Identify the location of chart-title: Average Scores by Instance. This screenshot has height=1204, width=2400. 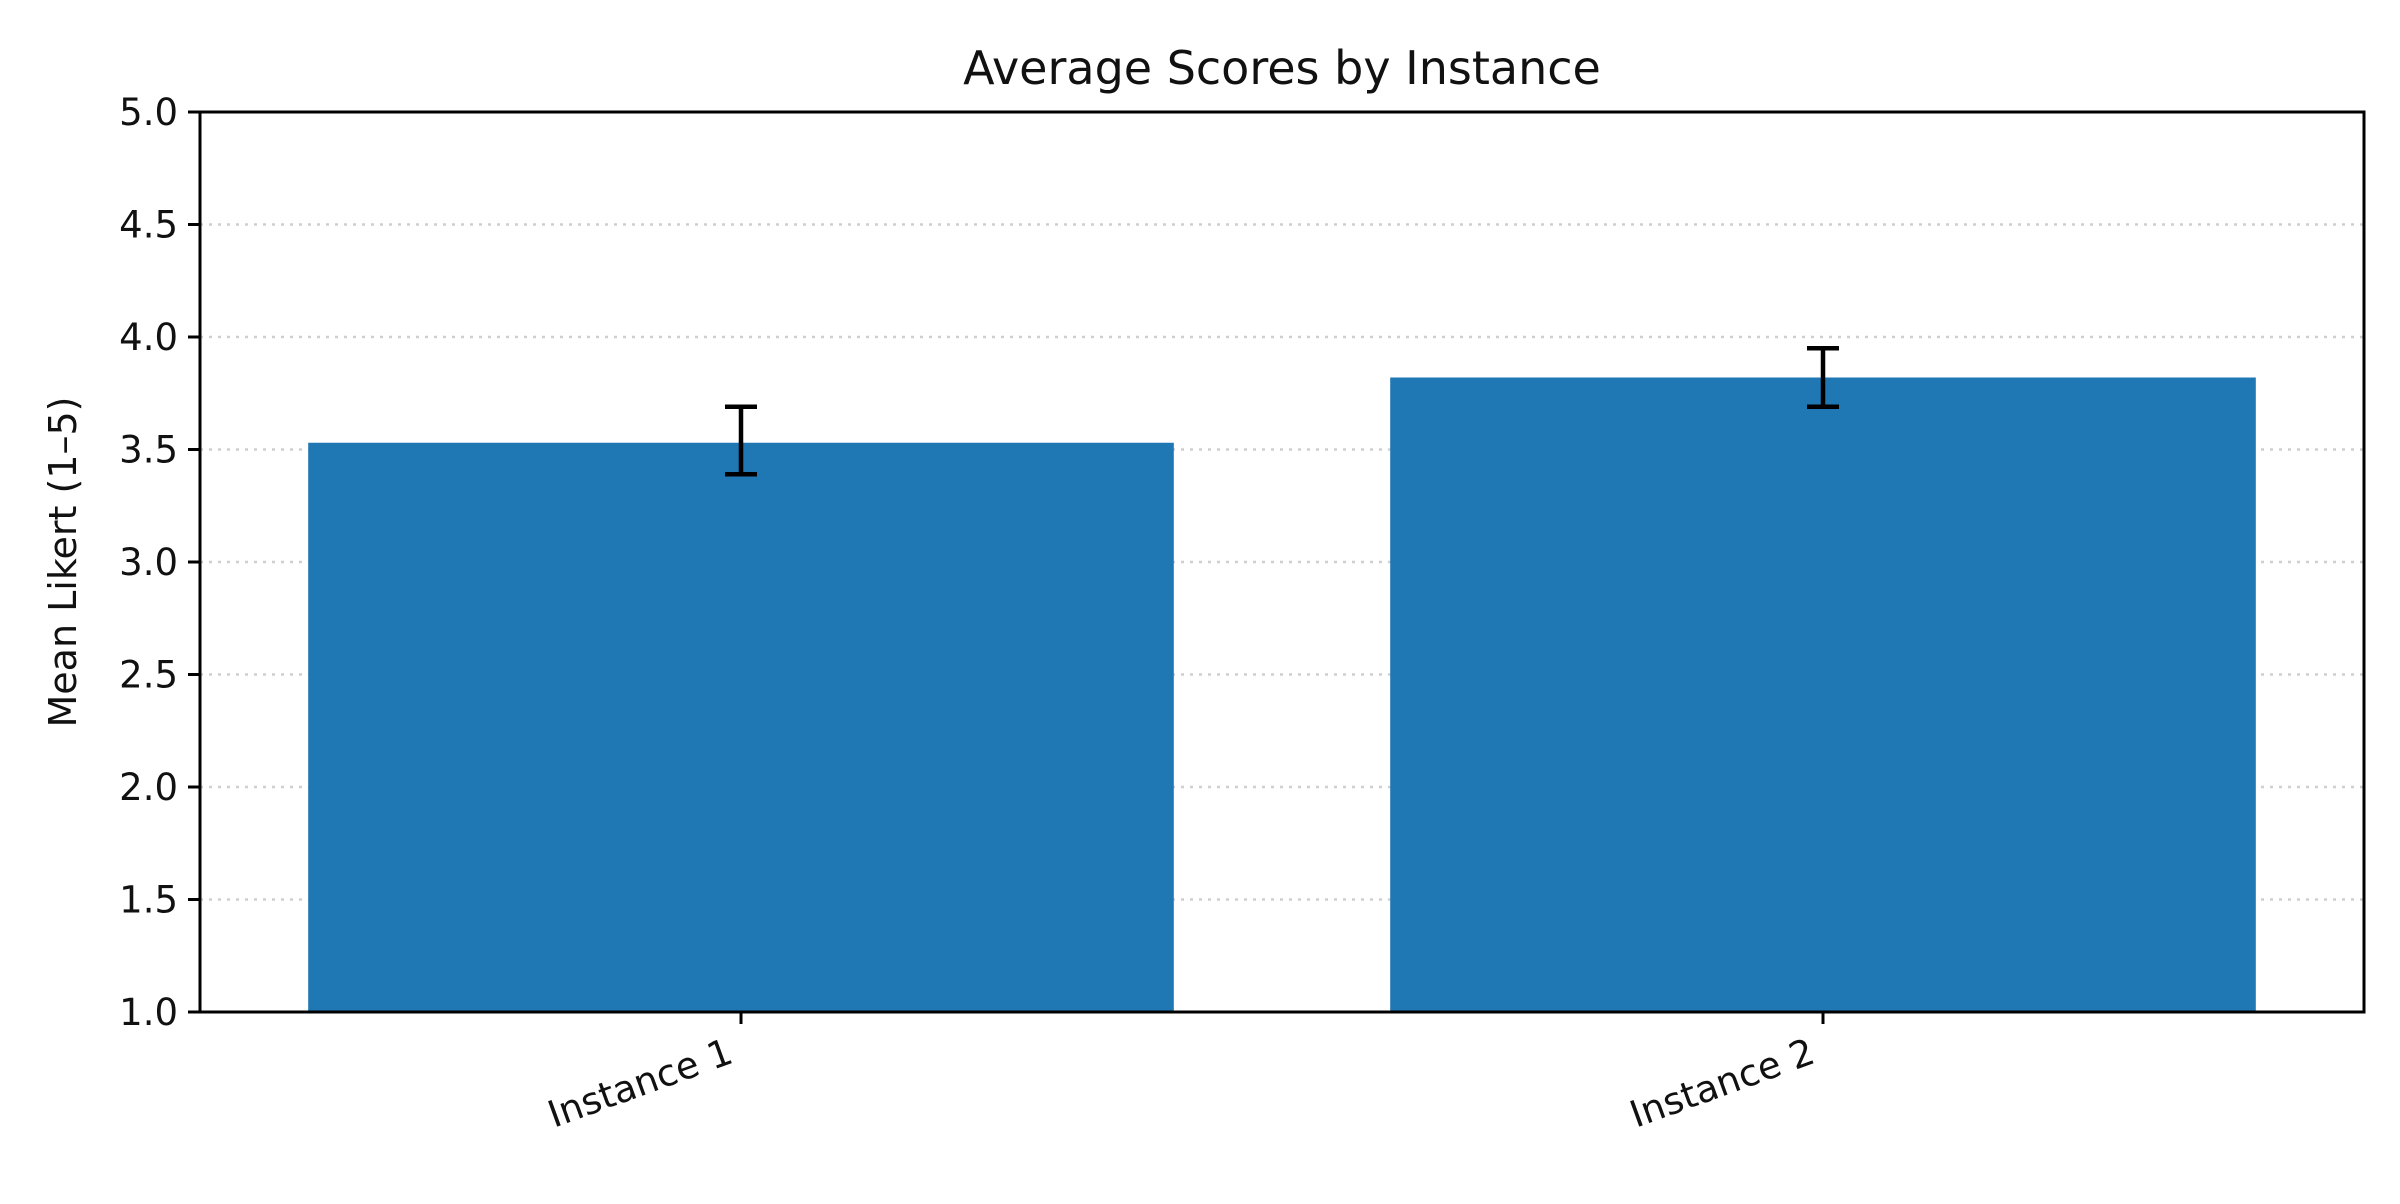
(1282, 68).